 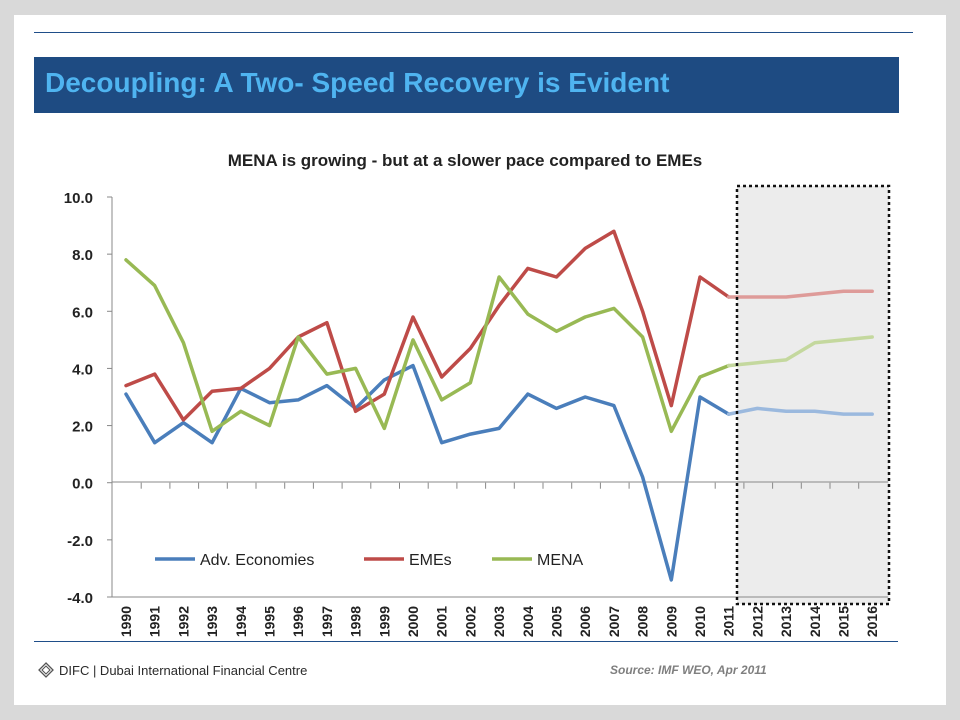 What do you see at coordinates (46, 670) in the screenshot?
I see `difc-diamond-icon` at bounding box center [46, 670].